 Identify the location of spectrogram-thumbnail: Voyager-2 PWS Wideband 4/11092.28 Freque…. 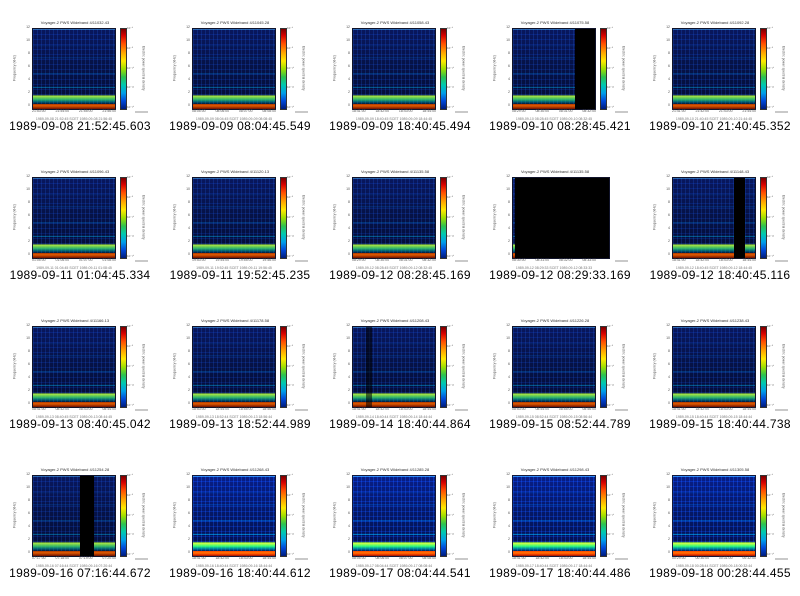
(720, 70).